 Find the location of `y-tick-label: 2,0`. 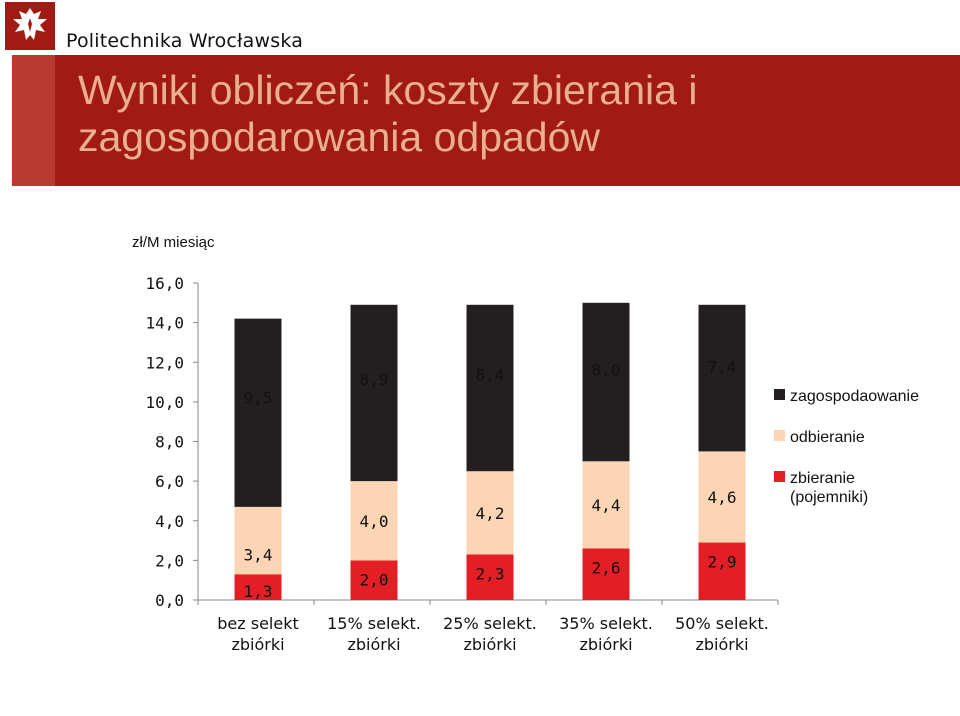

y-tick-label: 2,0 is located at coordinates (169, 560).